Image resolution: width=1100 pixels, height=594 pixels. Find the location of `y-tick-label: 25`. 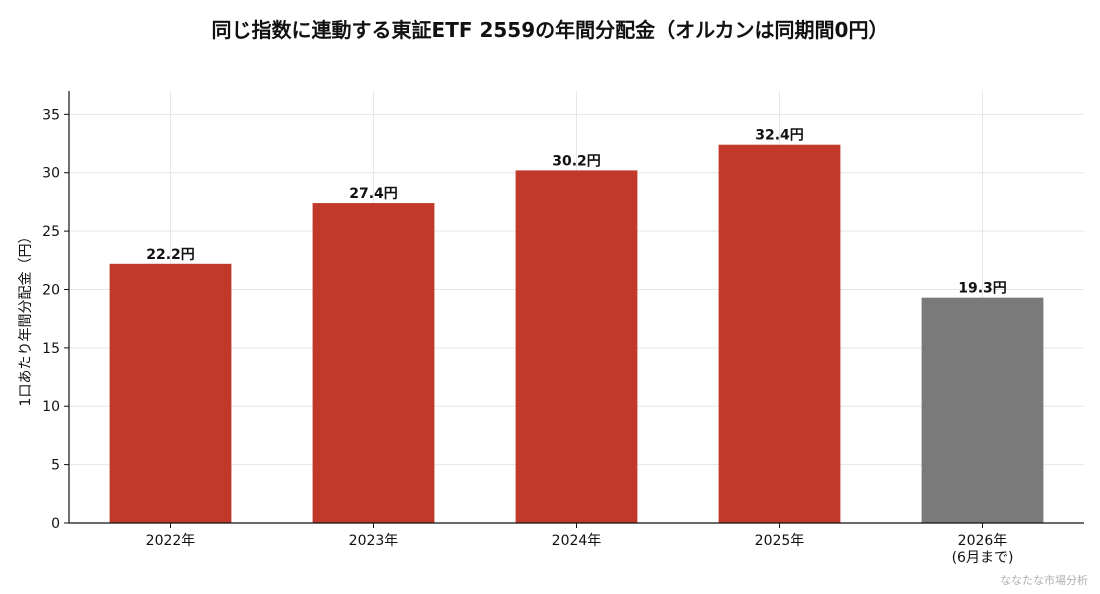

y-tick-label: 25 is located at coordinates (51, 232).